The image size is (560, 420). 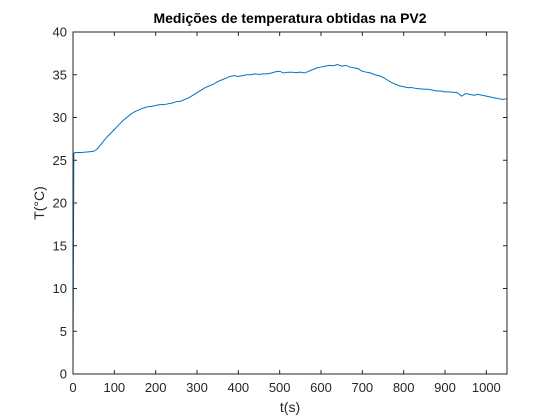 I want to click on y-tick-label: 10, so click(x=60, y=288).